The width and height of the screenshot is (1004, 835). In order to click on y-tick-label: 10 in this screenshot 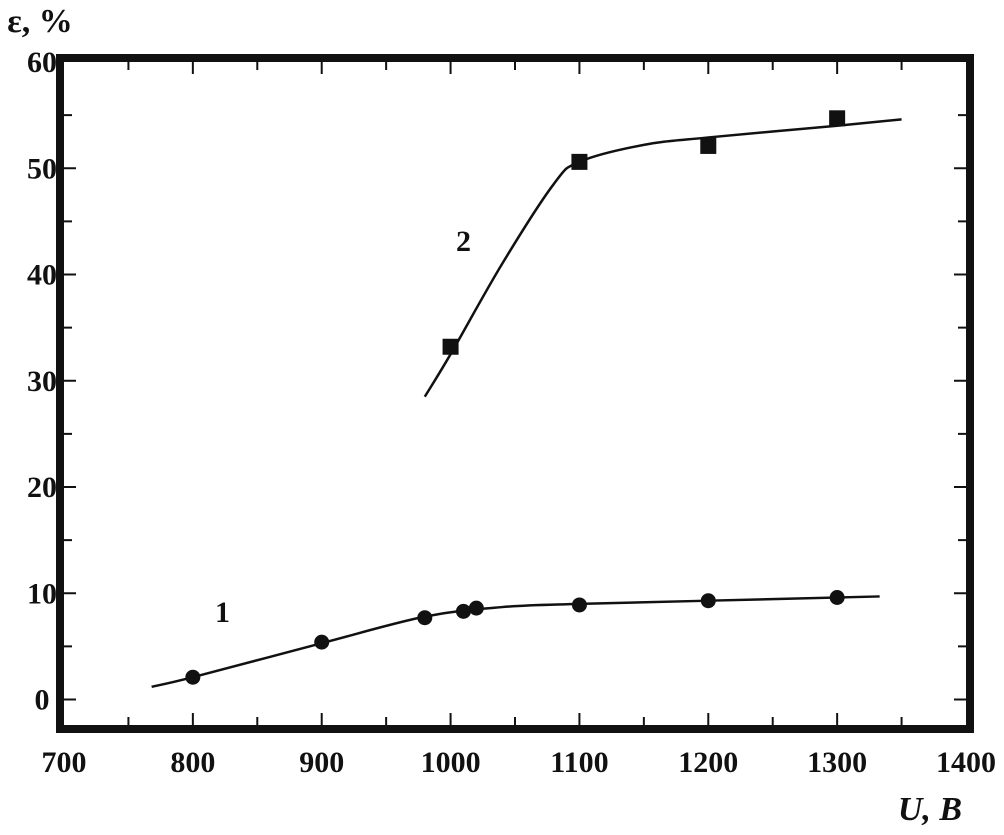, I will do `click(42, 593)`.